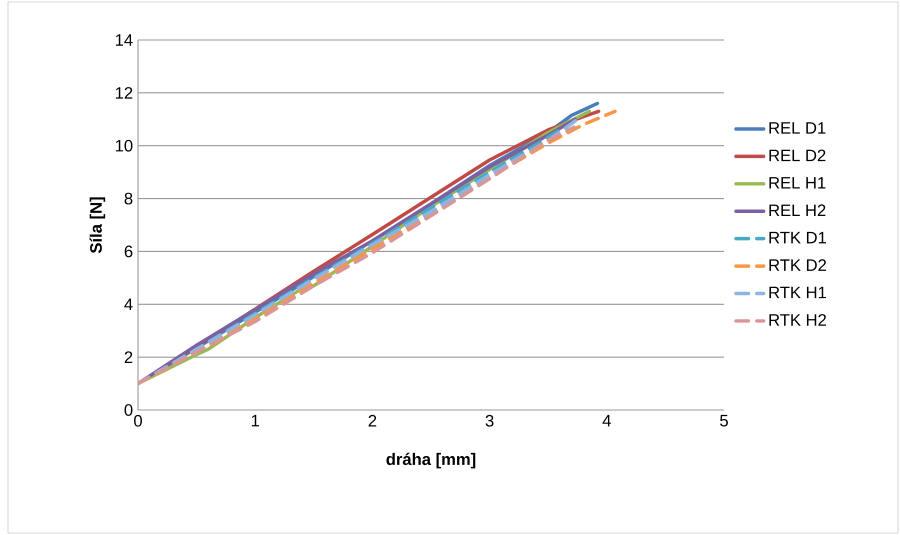 Image resolution: width=900 pixels, height=535 pixels. What do you see at coordinates (431, 460) in the screenshot?
I see `x-axis-title: dráha [mm]` at bounding box center [431, 460].